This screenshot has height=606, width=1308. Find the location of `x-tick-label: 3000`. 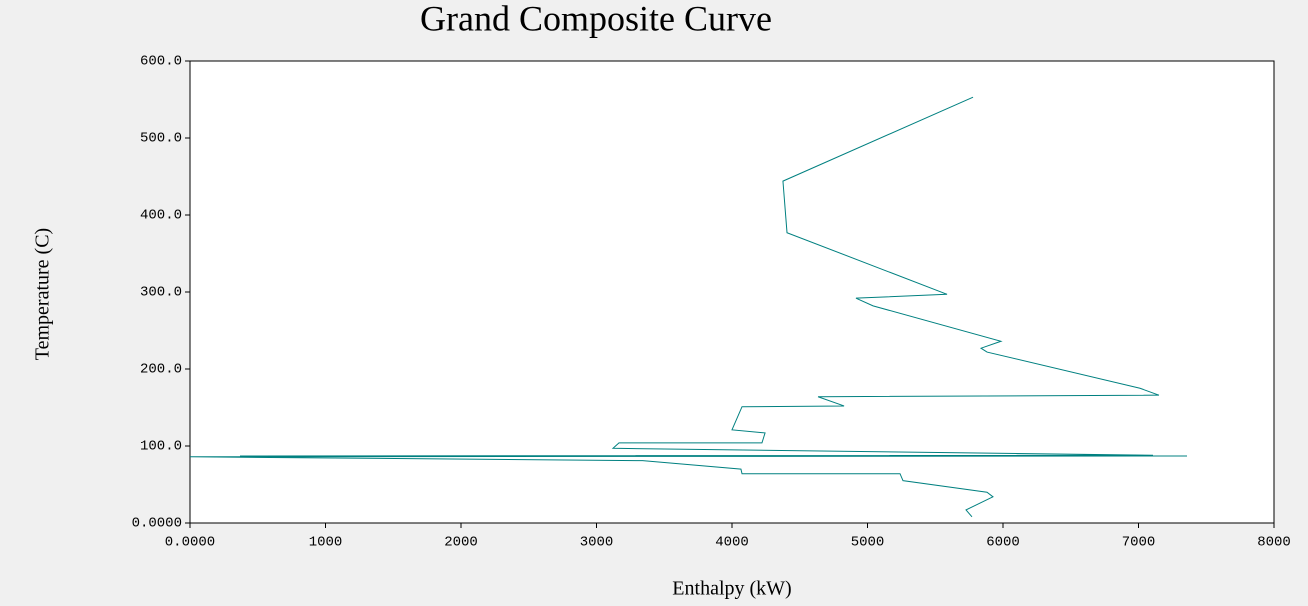

x-tick-label: 3000 is located at coordinates (597, 543).